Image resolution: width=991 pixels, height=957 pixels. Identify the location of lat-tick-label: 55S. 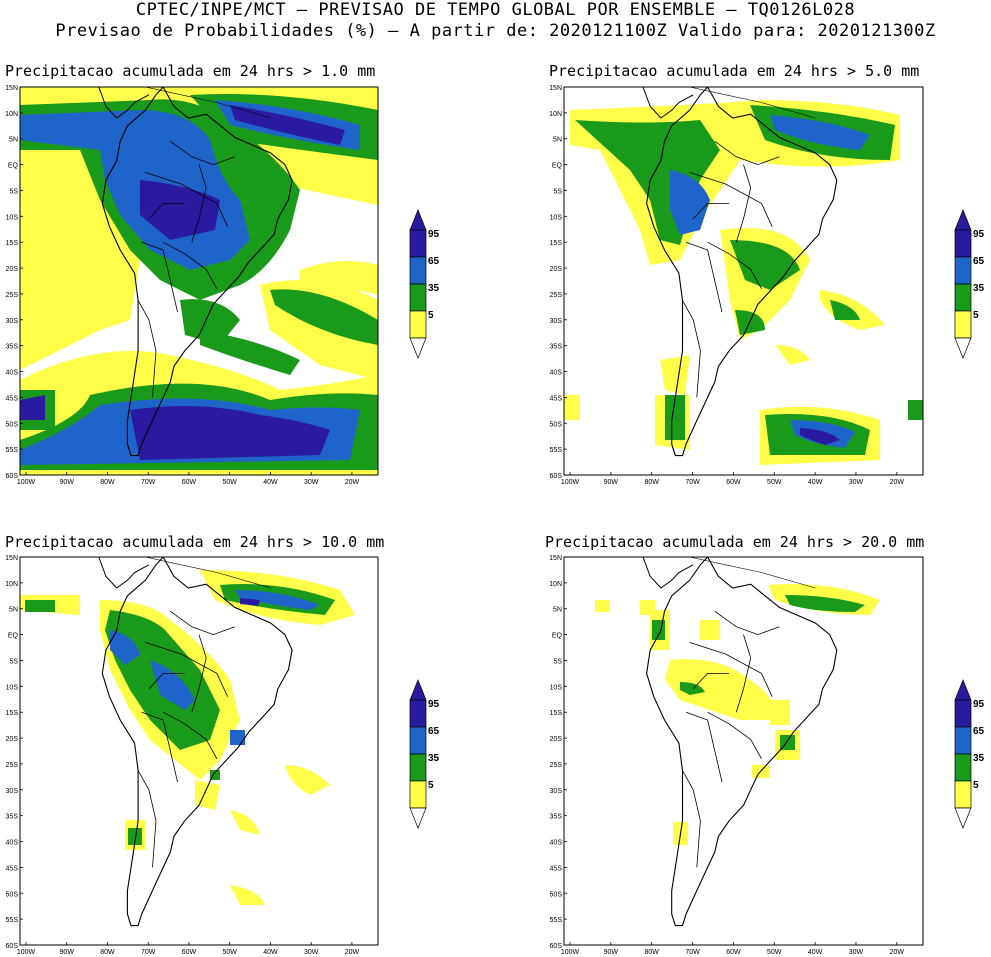
(556, 450).